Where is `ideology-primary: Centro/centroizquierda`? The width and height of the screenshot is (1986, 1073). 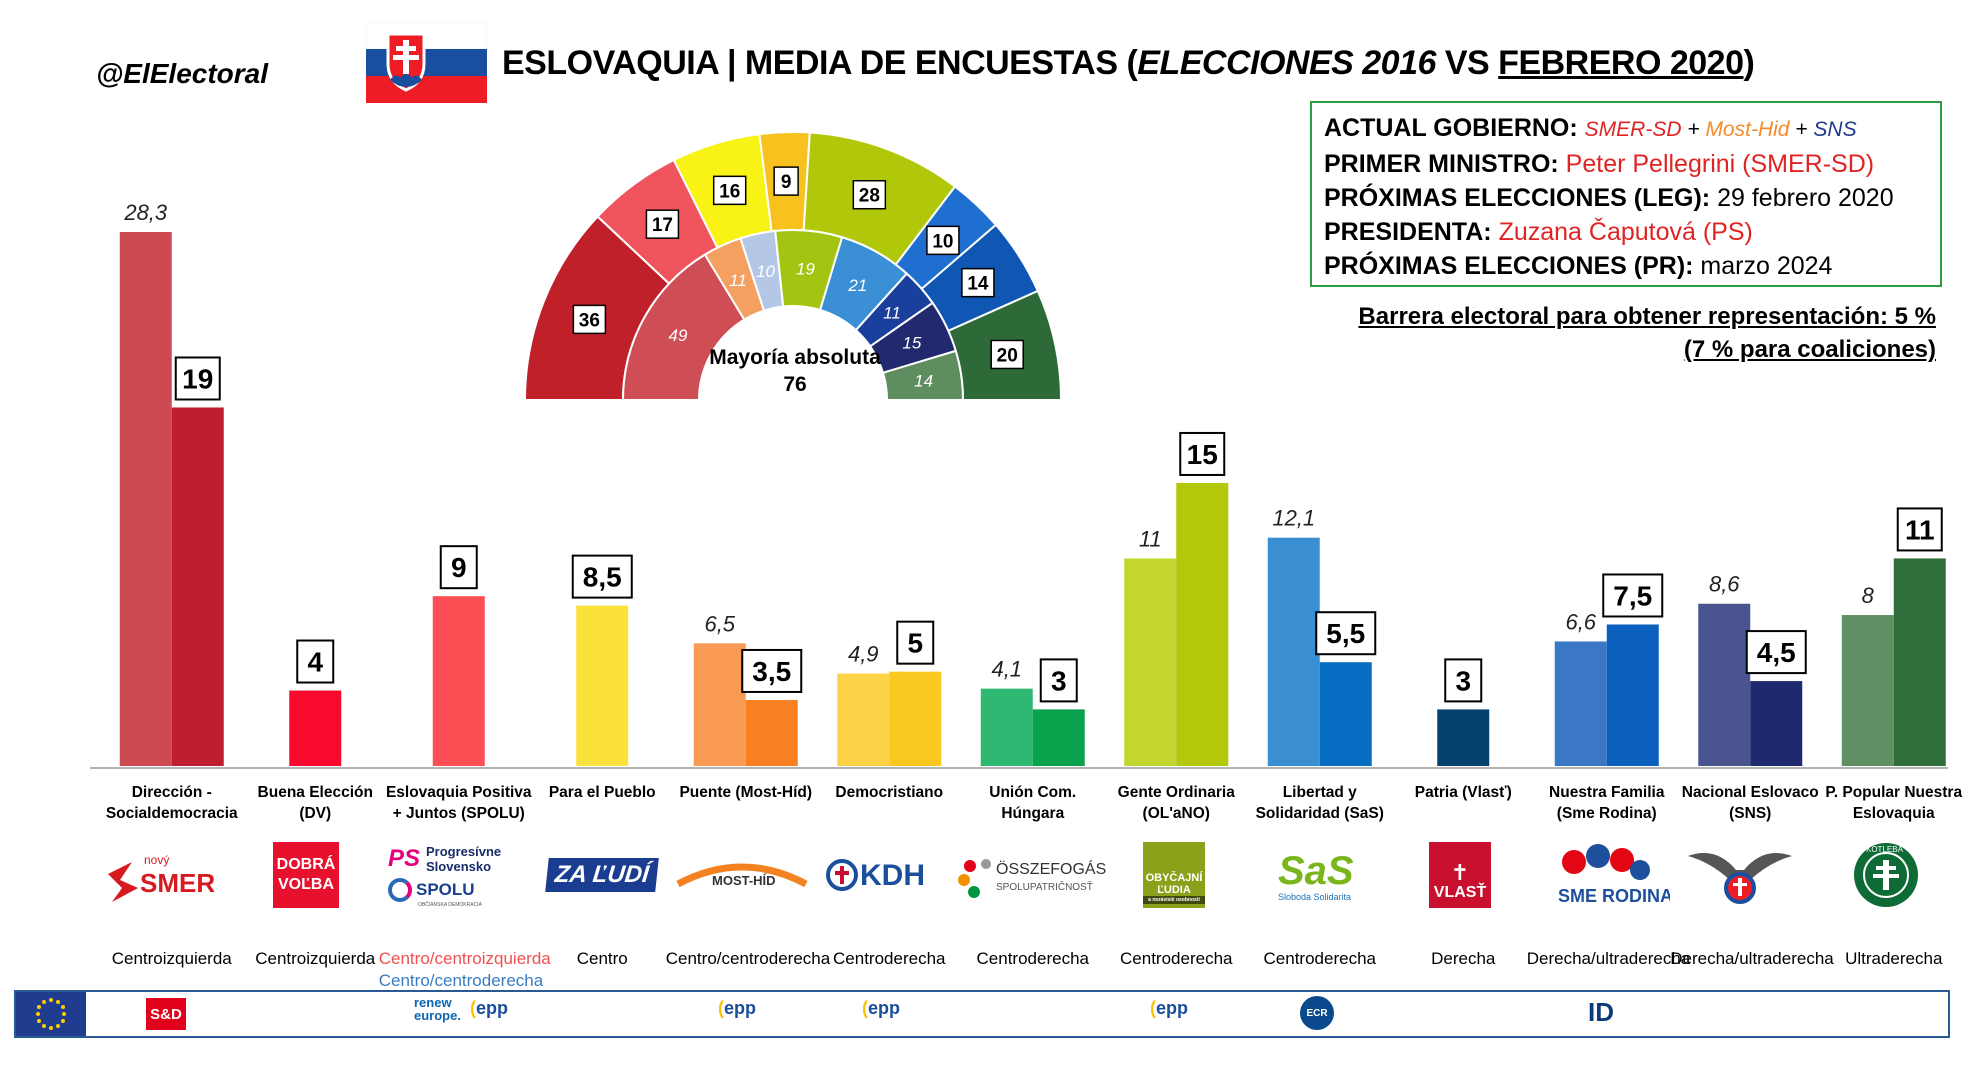 ideology-primary: Centro/centroizquierda is located at coordinates (464, 958).